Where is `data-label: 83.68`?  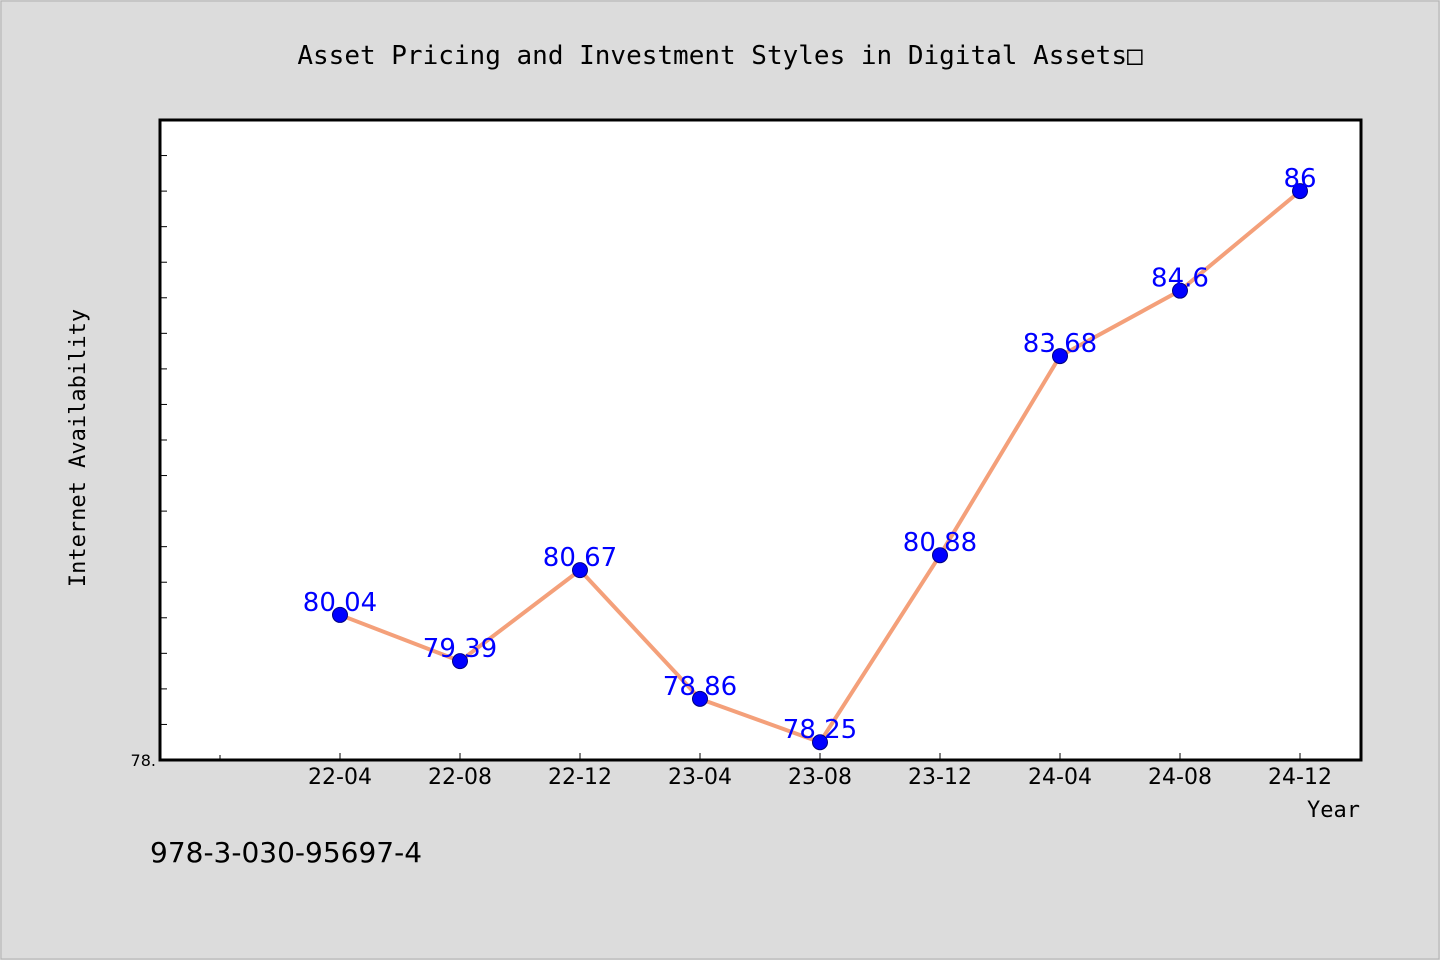 data-label: 83.68 is located at coordinates (1060, 344).